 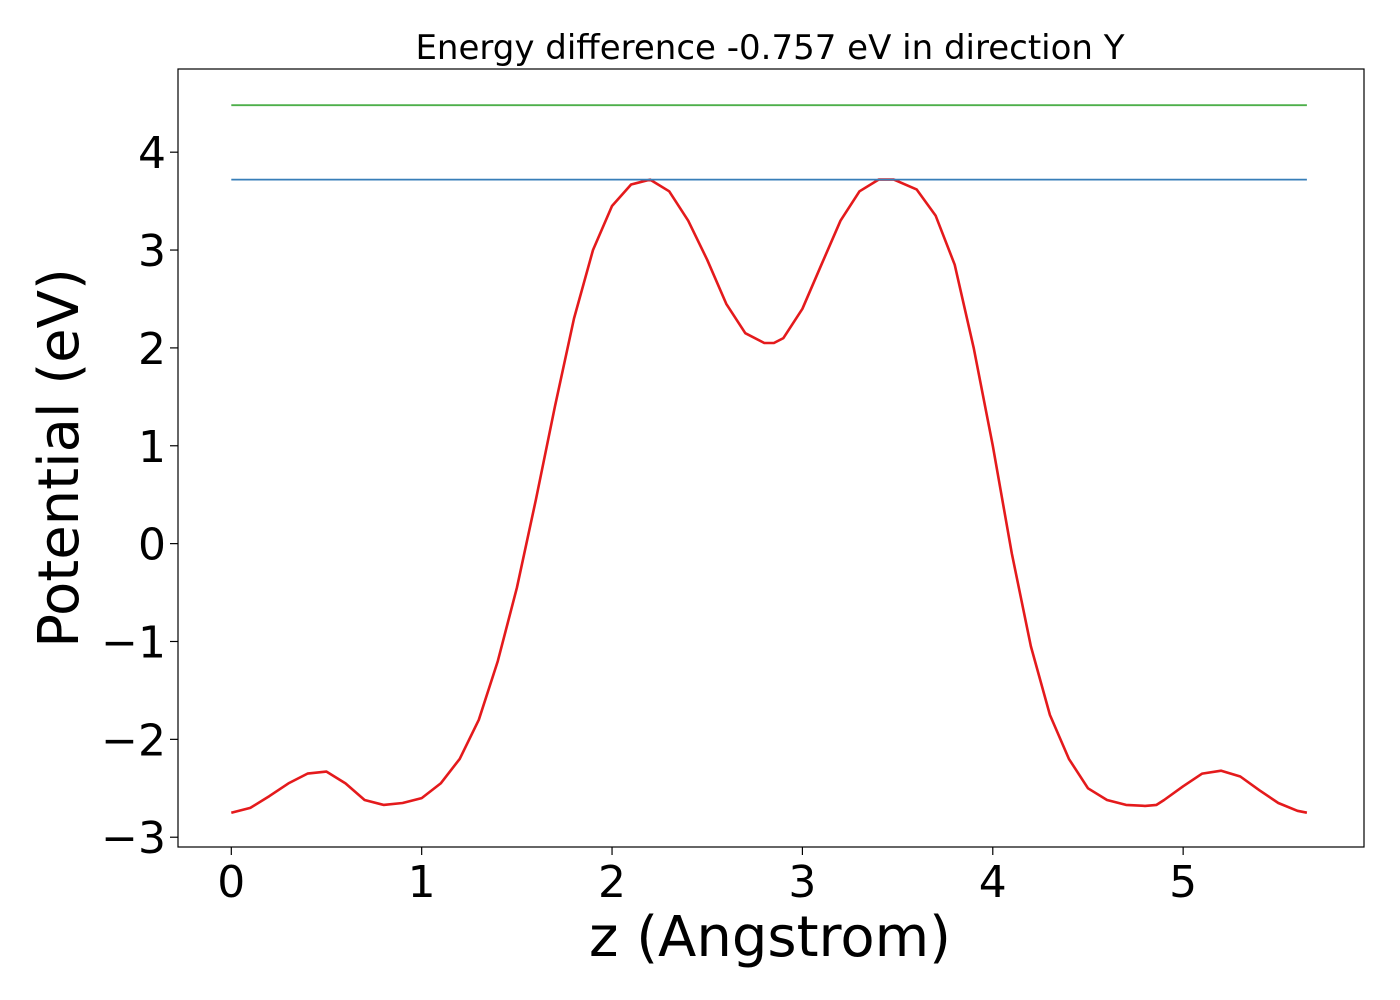 I want to click on x-axis: 0 1 2 3 4 5, so click(x=707, y=877).